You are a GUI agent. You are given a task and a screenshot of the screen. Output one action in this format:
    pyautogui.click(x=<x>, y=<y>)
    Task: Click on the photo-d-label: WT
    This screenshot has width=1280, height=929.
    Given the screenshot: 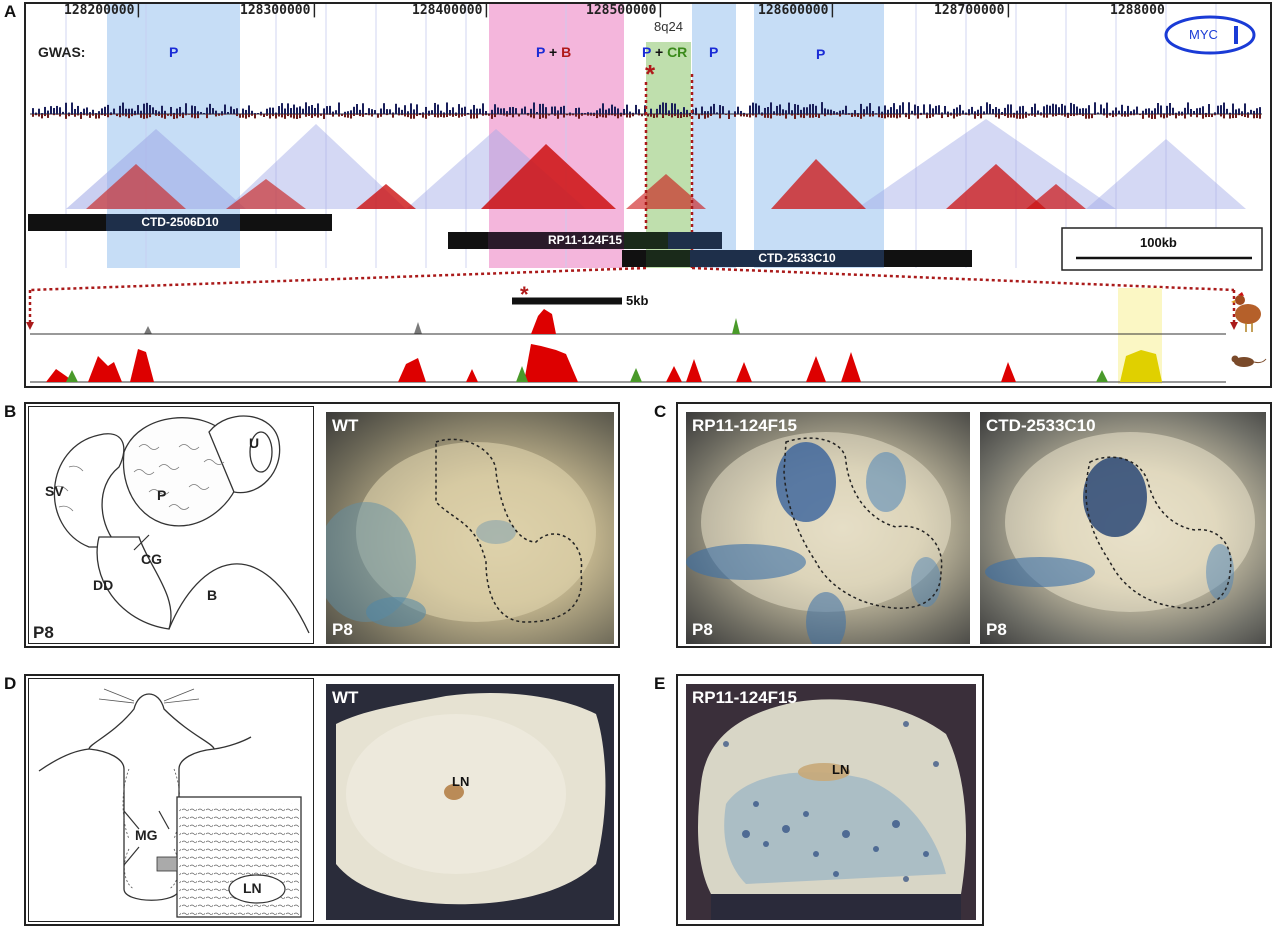 What is the action you would take?
    pyautogui.click(x=345, y=697)
    